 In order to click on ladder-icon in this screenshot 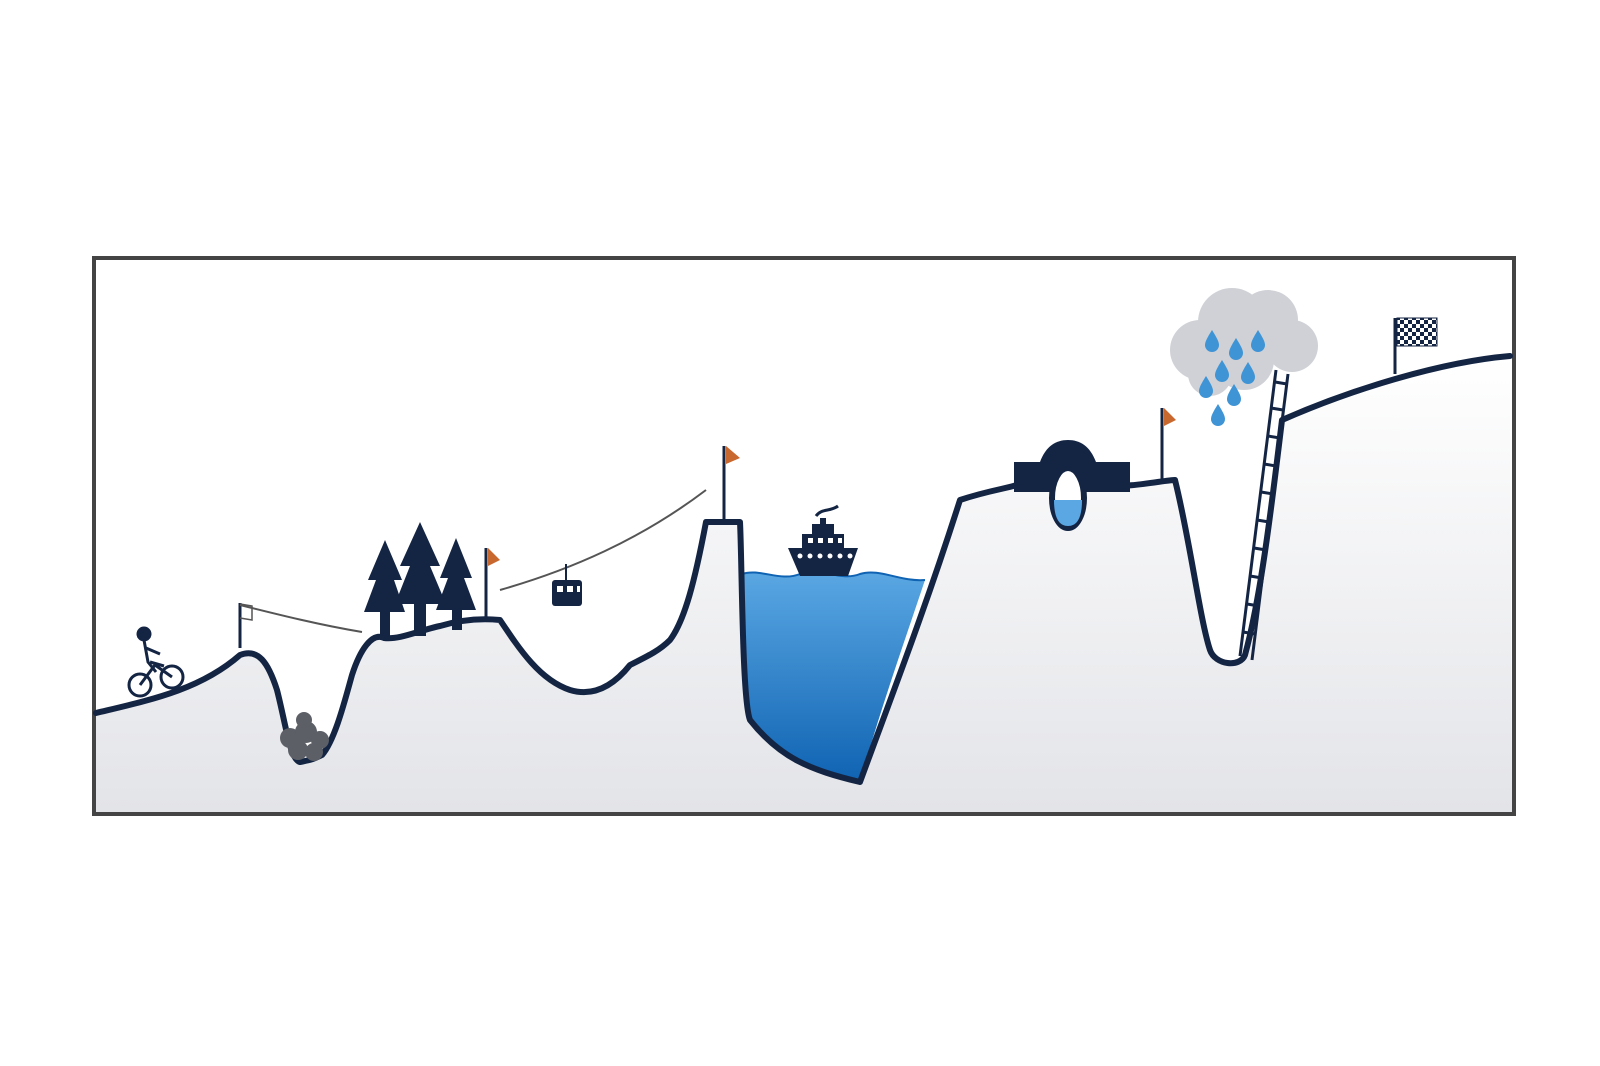, I will do `click(1264, 515)`.